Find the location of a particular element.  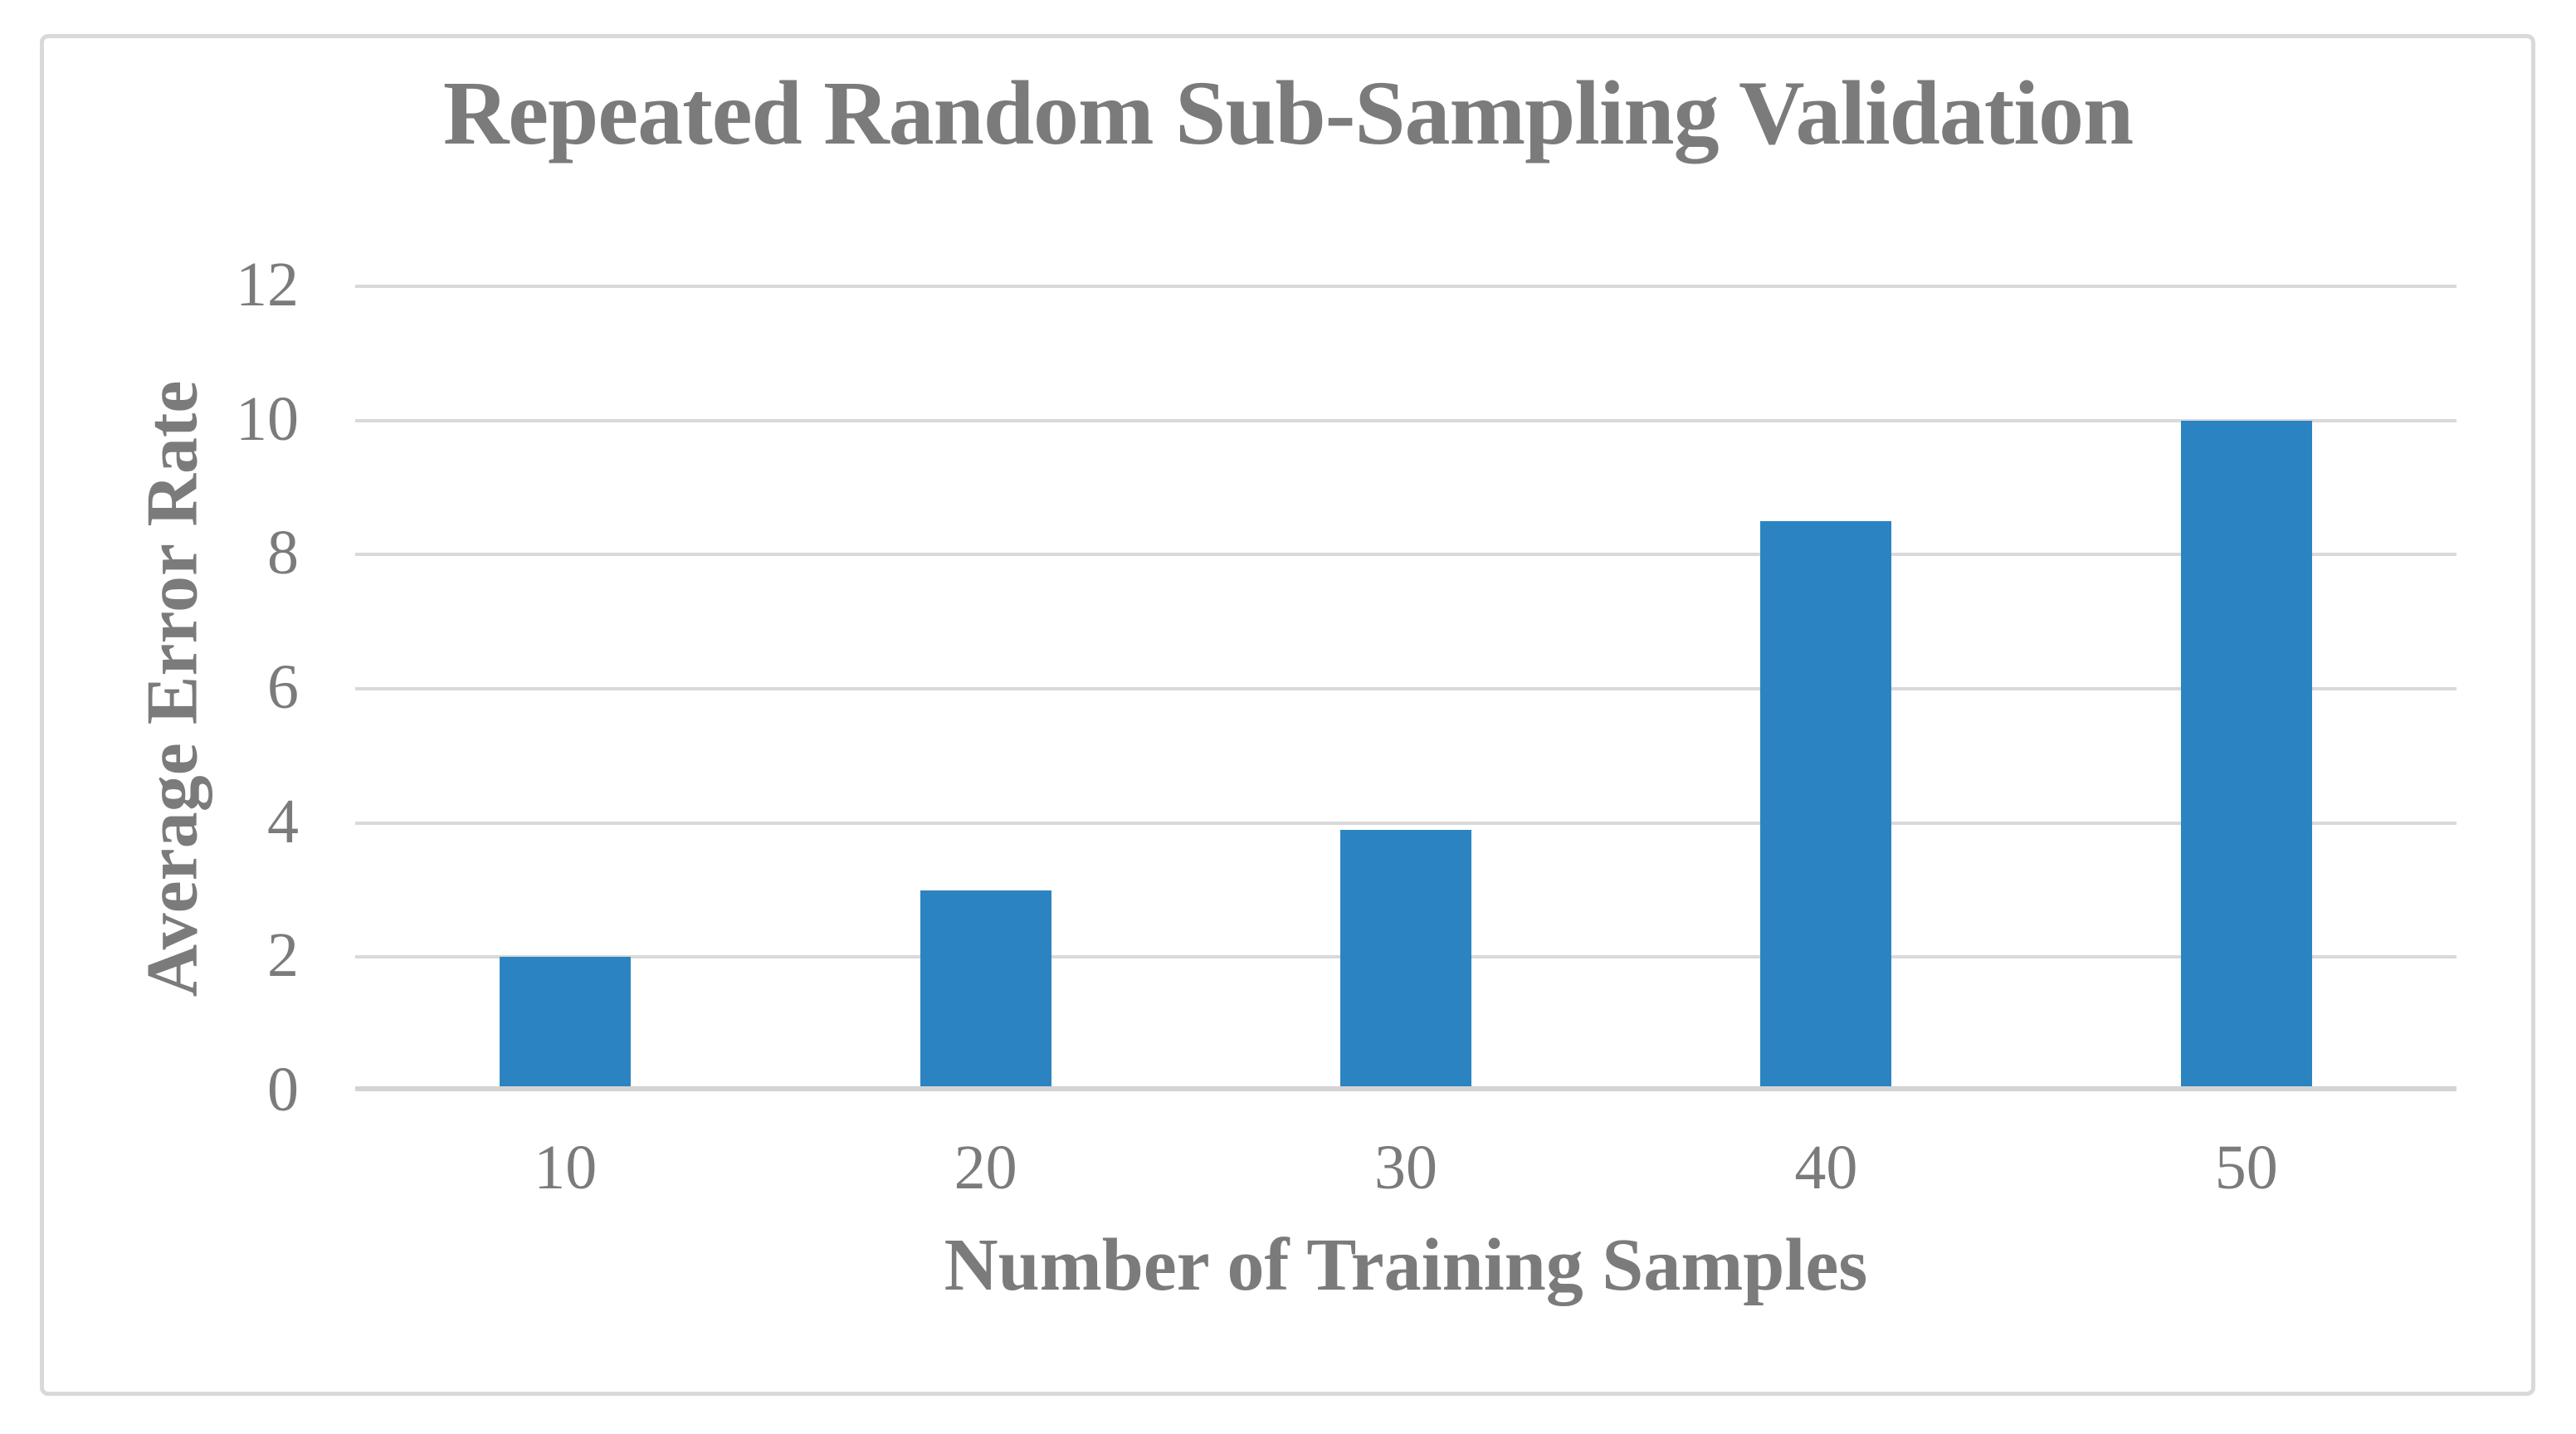

x-axis-line is located at coordinates (1405, 1088).